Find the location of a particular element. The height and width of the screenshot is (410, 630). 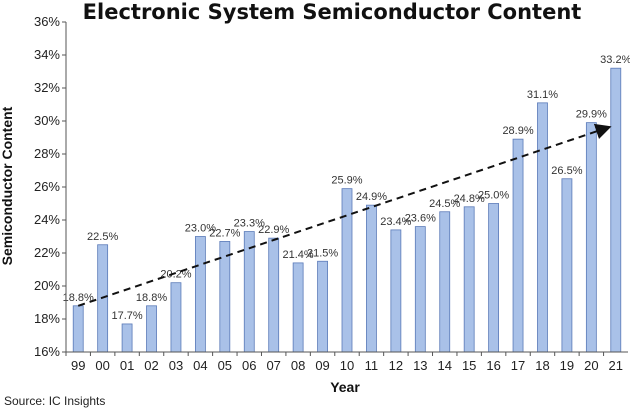

x-tick-label: 19 is located at coordinates (567, 365).